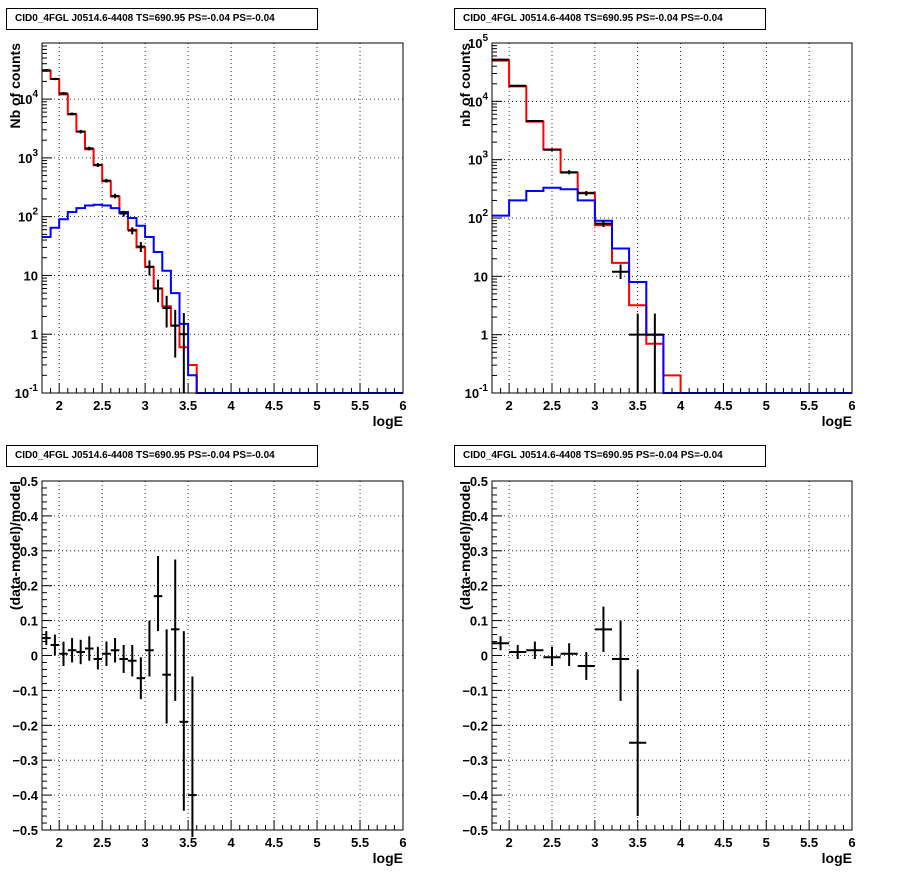  Describe the element at coordinates (477, 392) in the screenshot. I see `y-tick-label: 10⁻¹` at that location.